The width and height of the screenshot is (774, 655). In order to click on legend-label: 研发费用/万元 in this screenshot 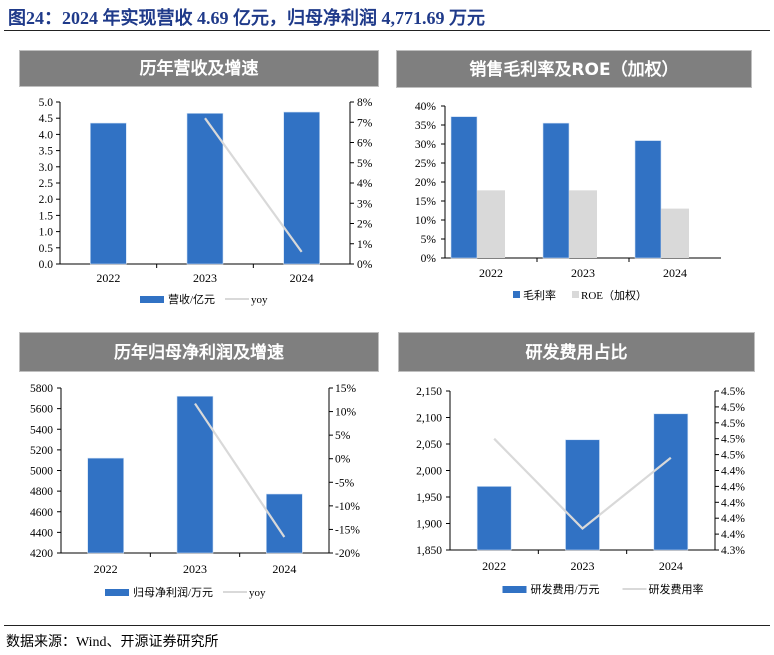, I will do `click(565, 589)`.